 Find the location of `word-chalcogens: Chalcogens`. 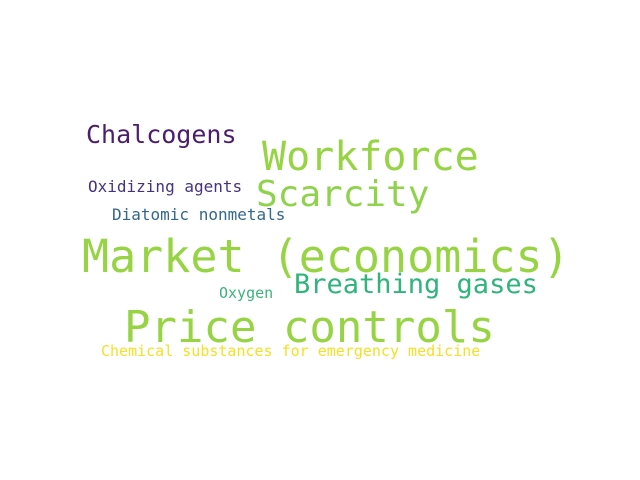

word-chalcogens: Chalcogens is located at coordinates (161, 134).